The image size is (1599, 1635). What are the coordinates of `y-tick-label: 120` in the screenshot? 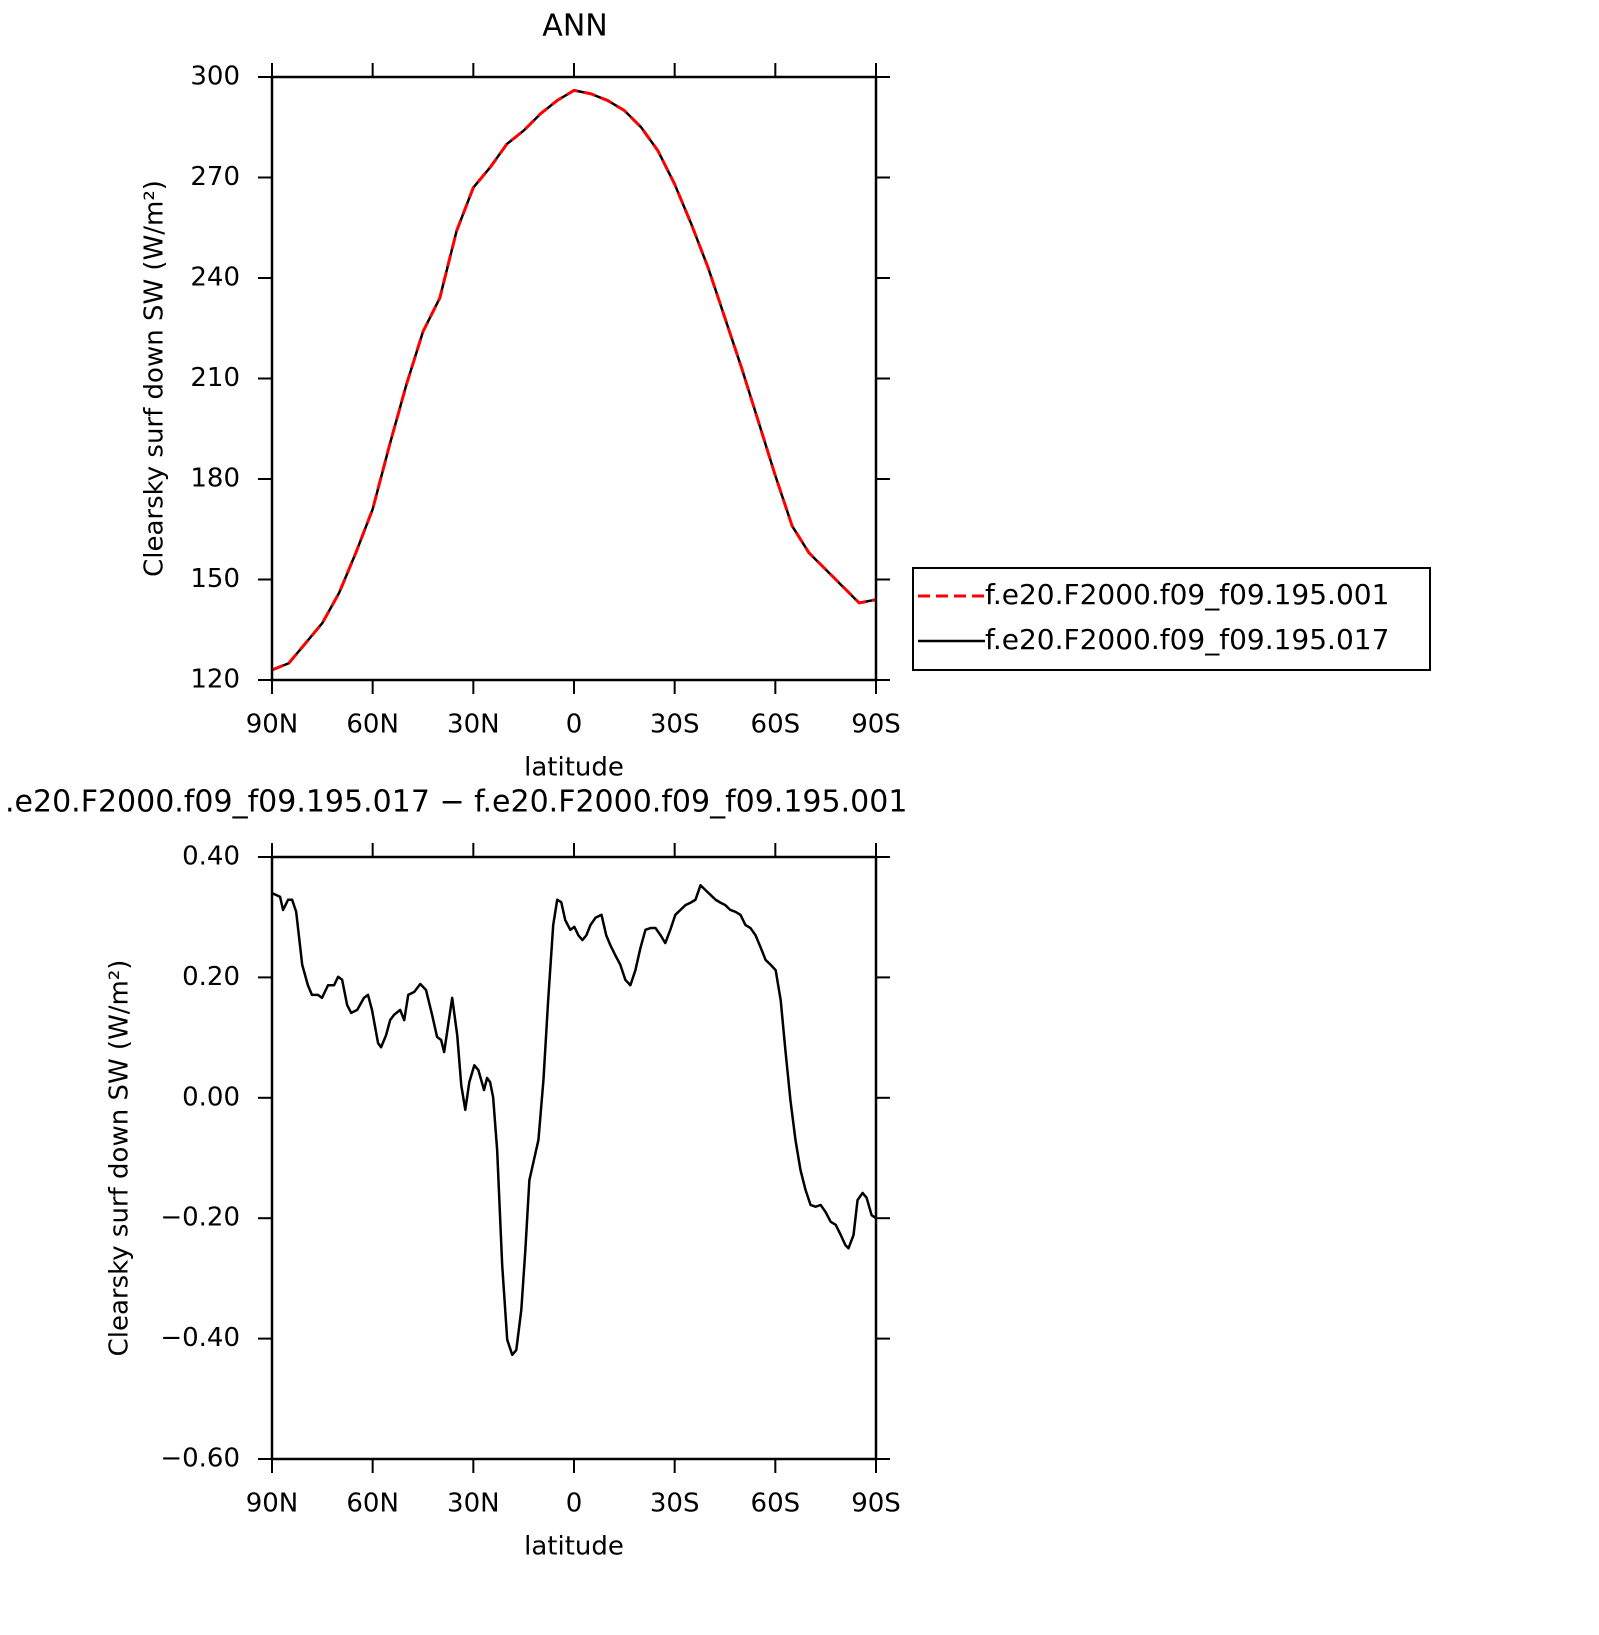 It's located at (215, 680).